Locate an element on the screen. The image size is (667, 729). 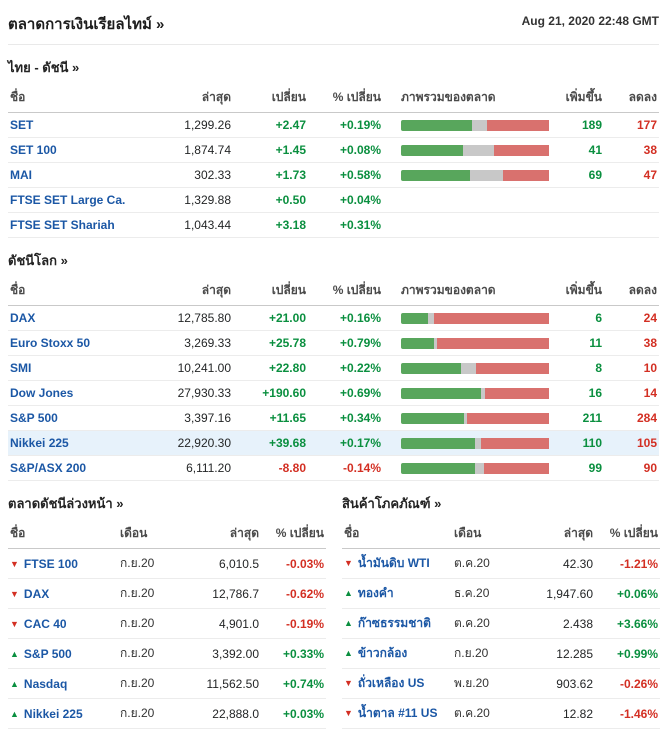
table-row: ▼ CAC 40 ก.ย.20 4,901.0 -0.19% is located at coordinates (167, 623).